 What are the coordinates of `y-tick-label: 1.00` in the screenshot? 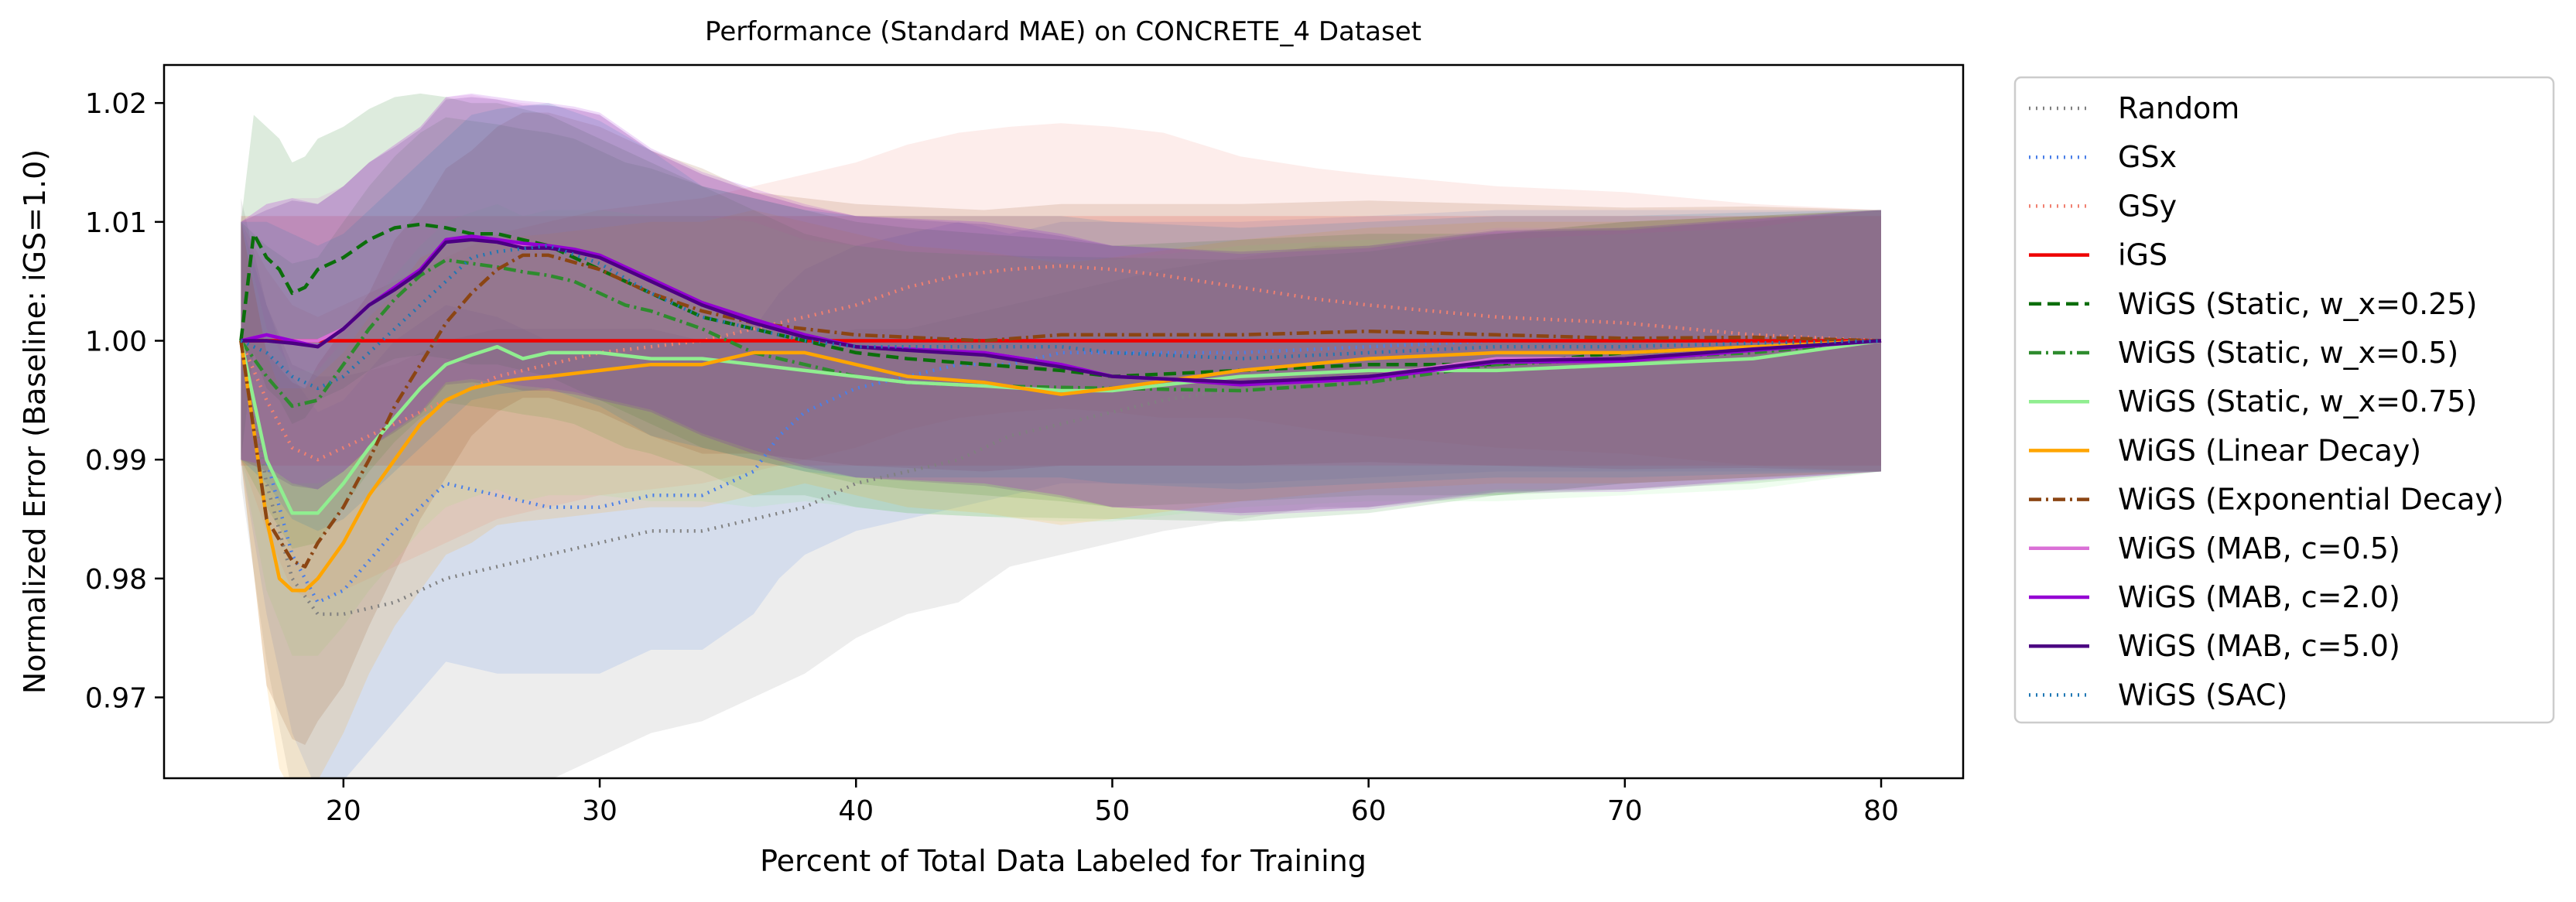 It's located at (116, 342).